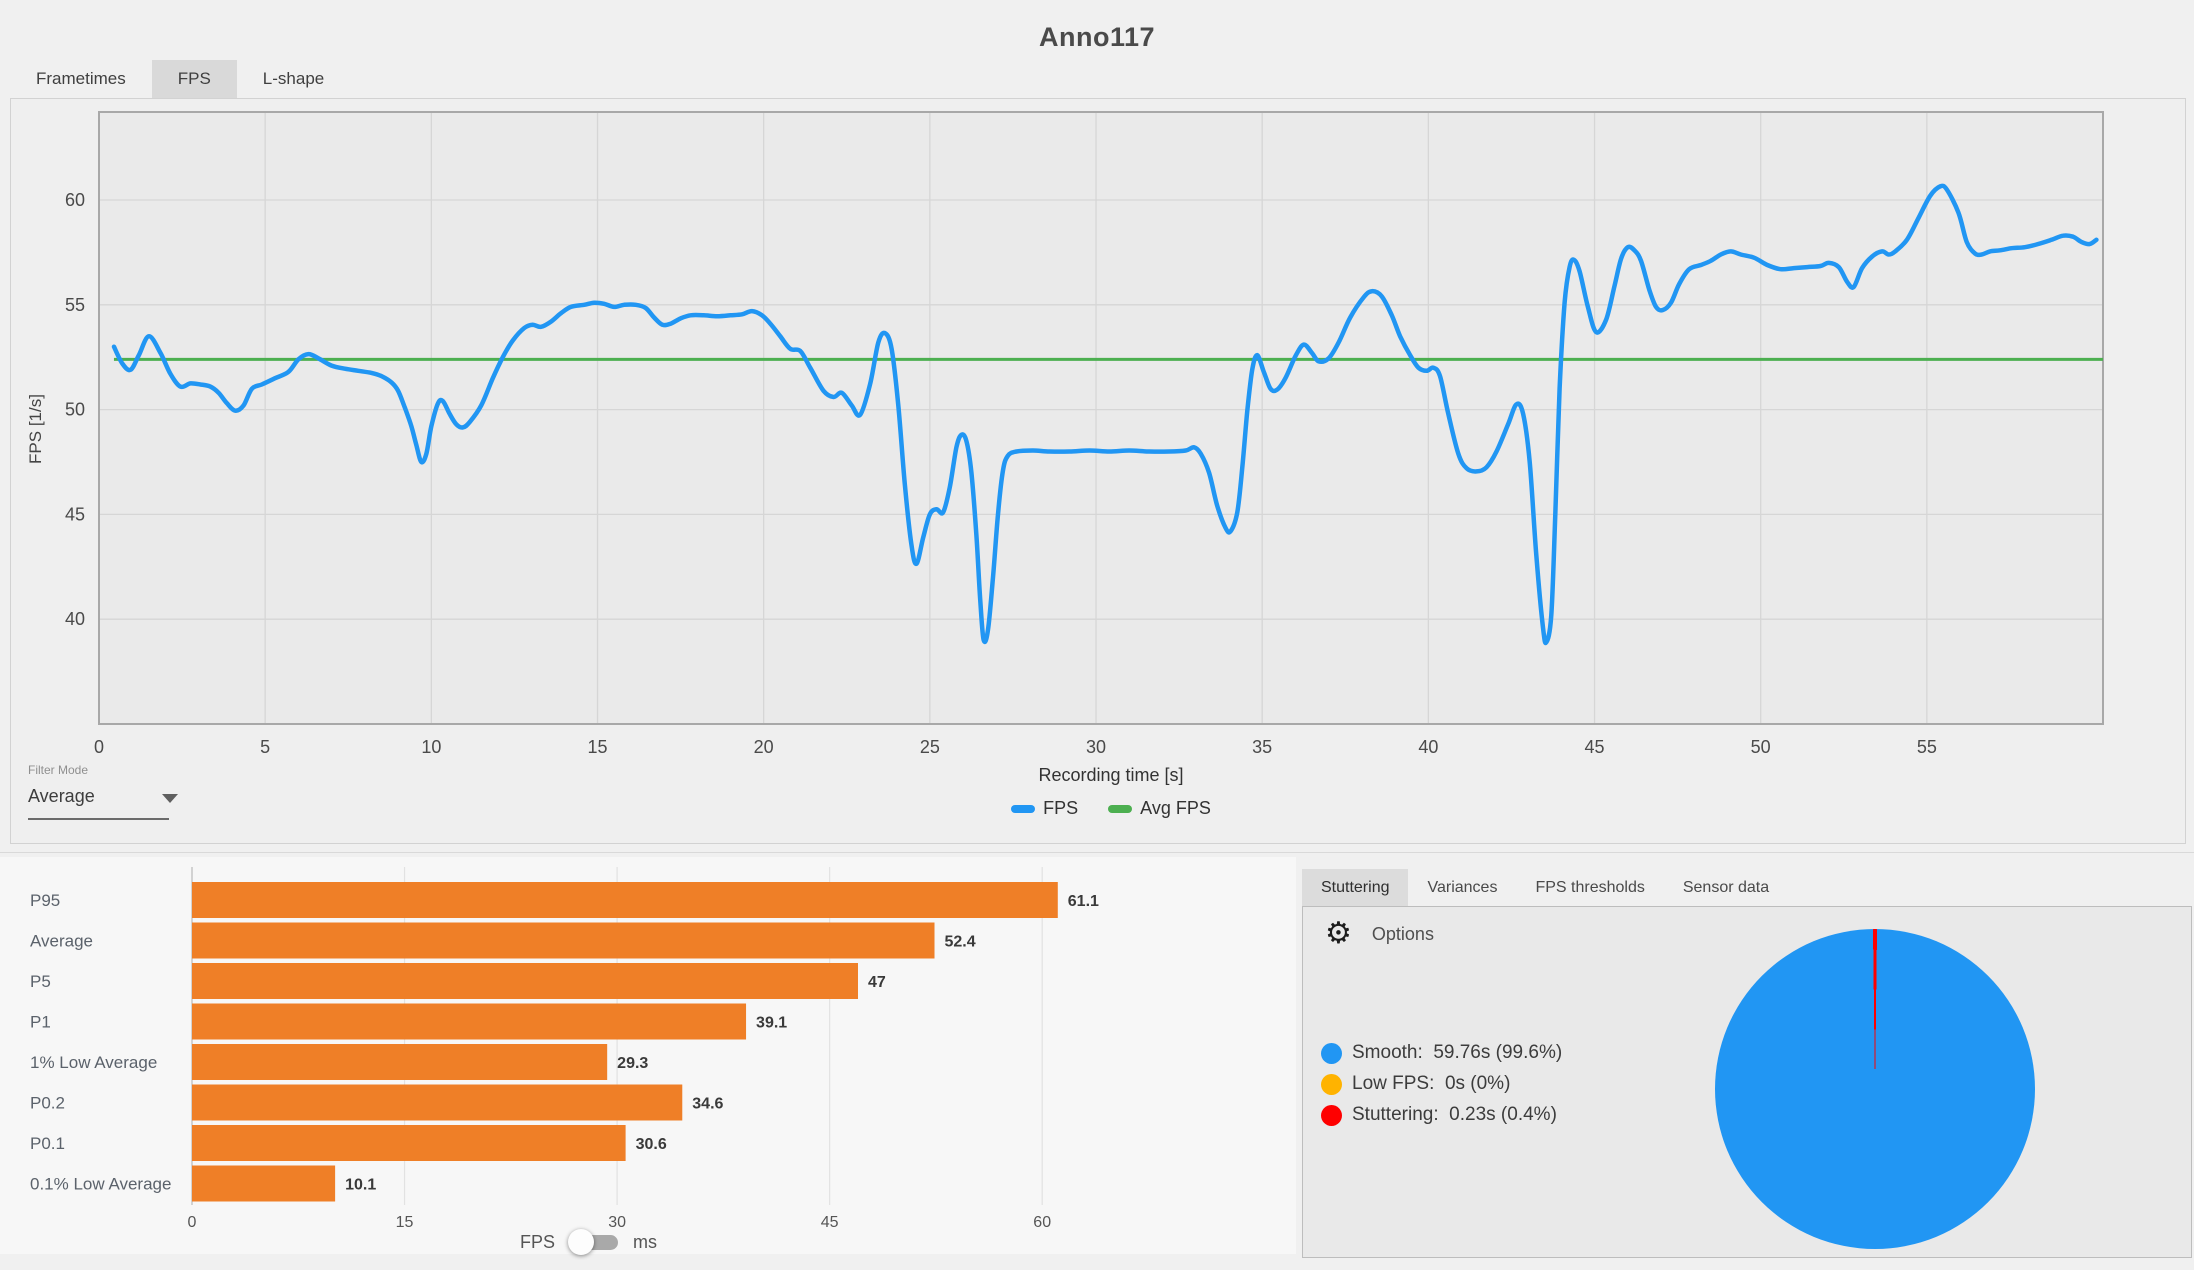 The width and height of the screenshot is (2194, 1270). What do you see at coordinates (47, 1103) in the screenshot?
I see `svg-text: P0.2` at bounding box center [47, 1103].